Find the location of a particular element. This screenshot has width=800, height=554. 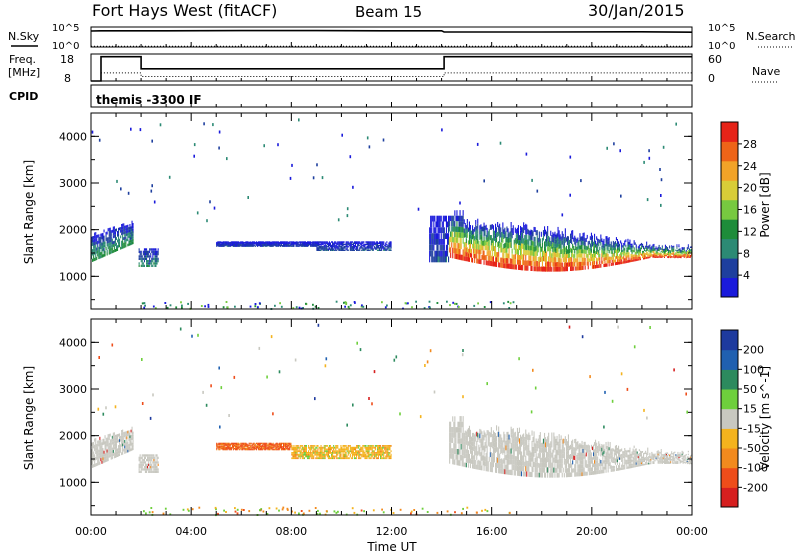

power-ytick-label: 1000 is located at coordinates (73, 276).